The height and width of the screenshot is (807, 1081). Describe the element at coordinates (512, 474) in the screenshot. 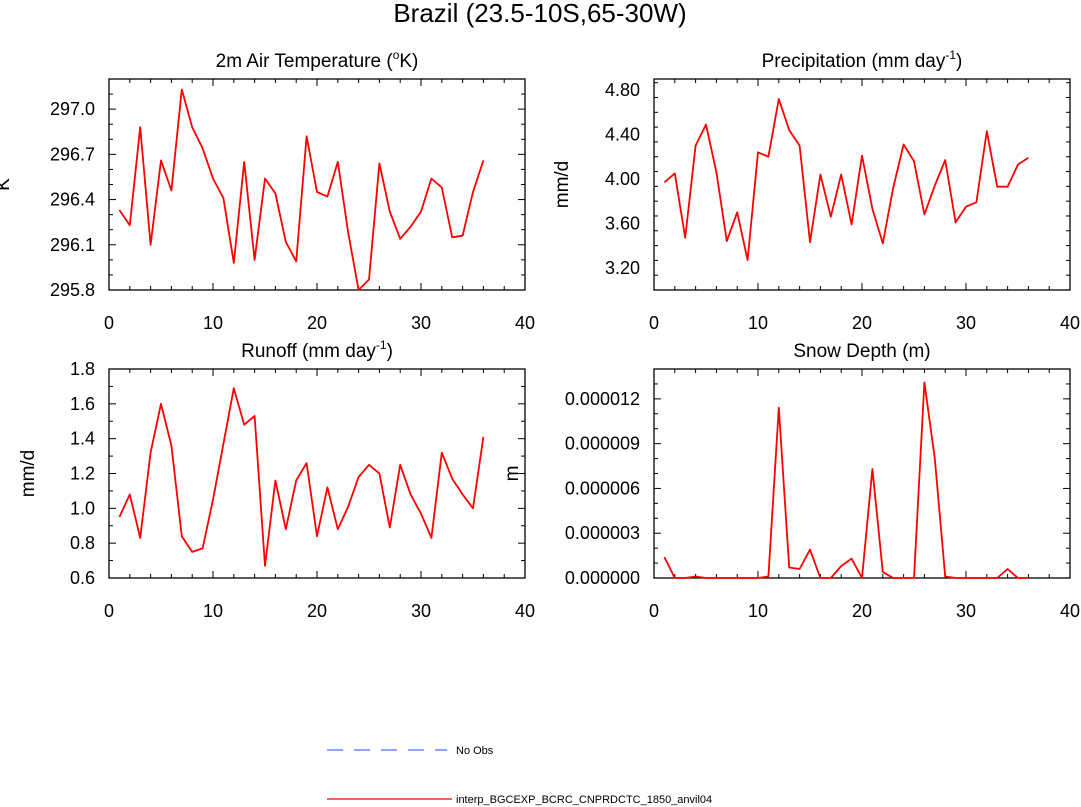

I see `y-axis-label: m` at that location.